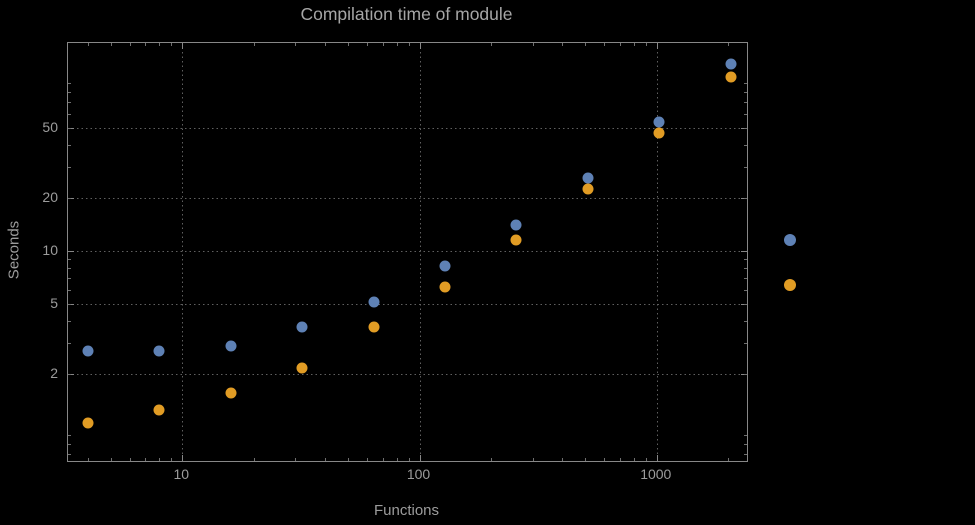 Image resolution: width=975 pixels, height=525 pixels. What do you see at coordinates (418, 474) in the screenshot?
I see `x-tick-label: 100` at bounding box center [418, 474].